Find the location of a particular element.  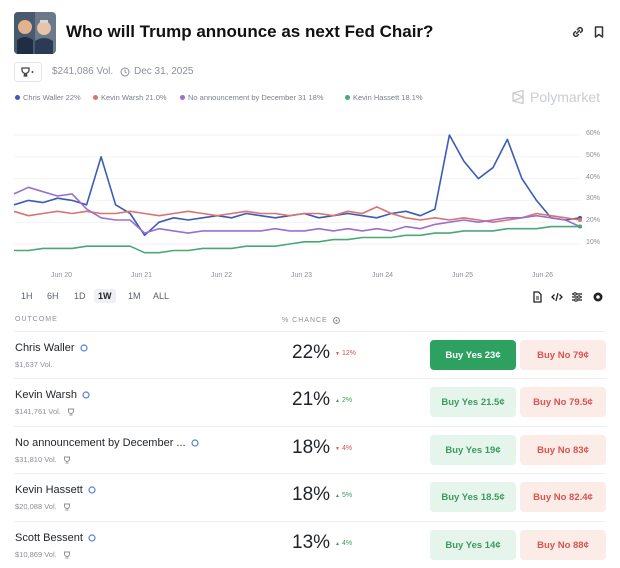

y-tick-label: 30% is located at coordinates (593, 199).